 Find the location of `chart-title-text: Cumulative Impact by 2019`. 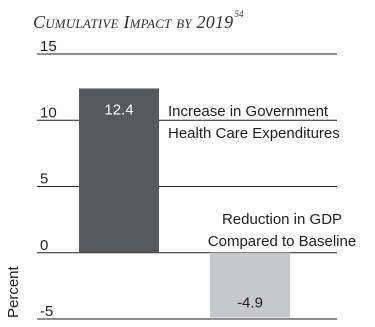

chart-title-text: Cumulative Impact by 2019 is located at coordinates (133, 22).